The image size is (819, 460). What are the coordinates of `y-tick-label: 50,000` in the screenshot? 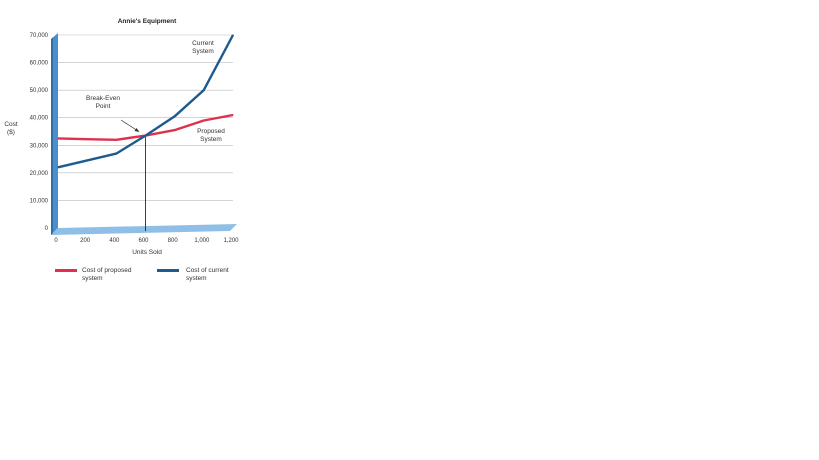 It's located at (39, 91).